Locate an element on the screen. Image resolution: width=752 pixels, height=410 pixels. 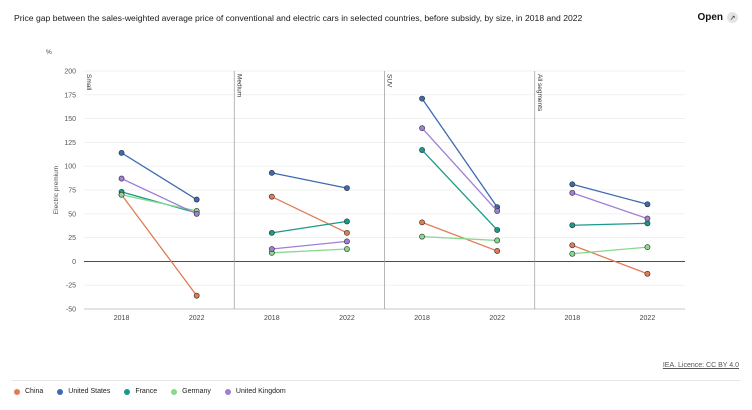
y-unit-label: % is located at coordinates (49, 52).